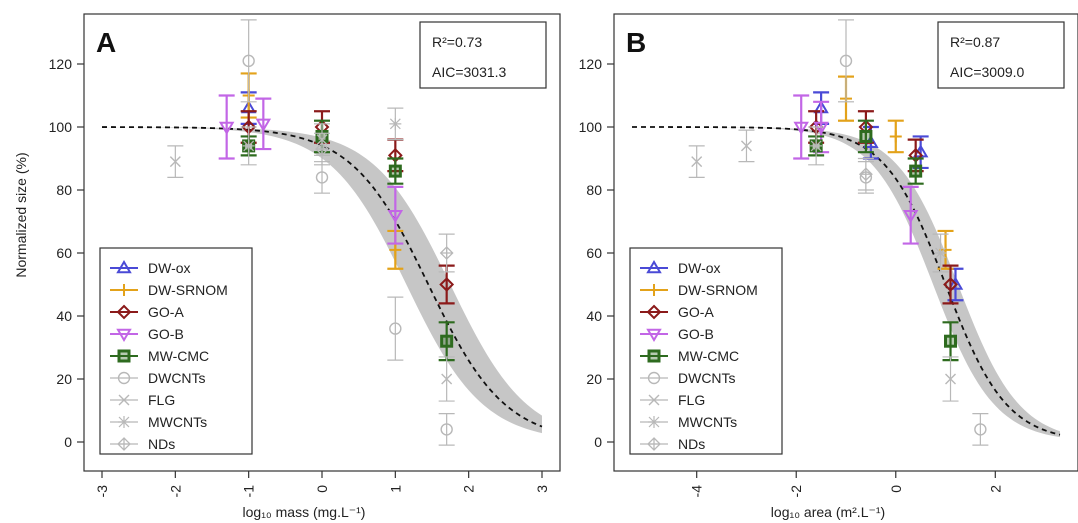 The height and width of the screenshot is (523, 1078). Describe the element at coordinates (542, 489) in the screenshot. I see `x-tick-label: 3` at that location.